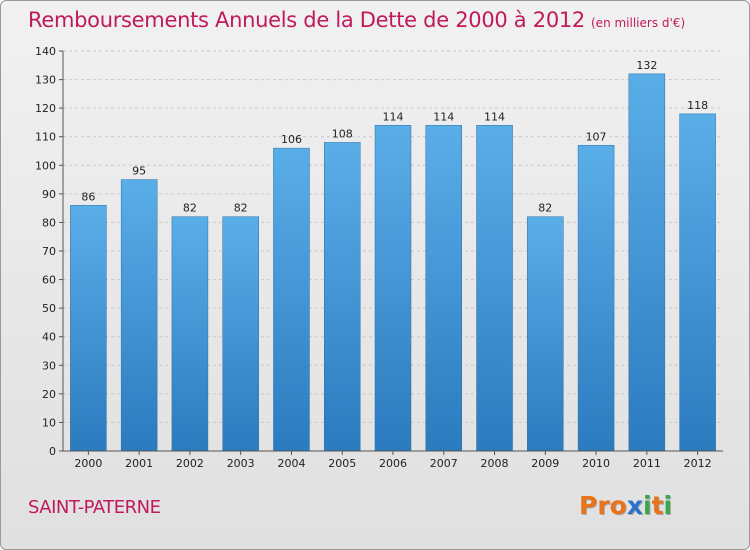  What do you see at coordinates (444, 463) in the screenshot?
I see `x-tick-label: 2007` at bounding box center [444, 463].